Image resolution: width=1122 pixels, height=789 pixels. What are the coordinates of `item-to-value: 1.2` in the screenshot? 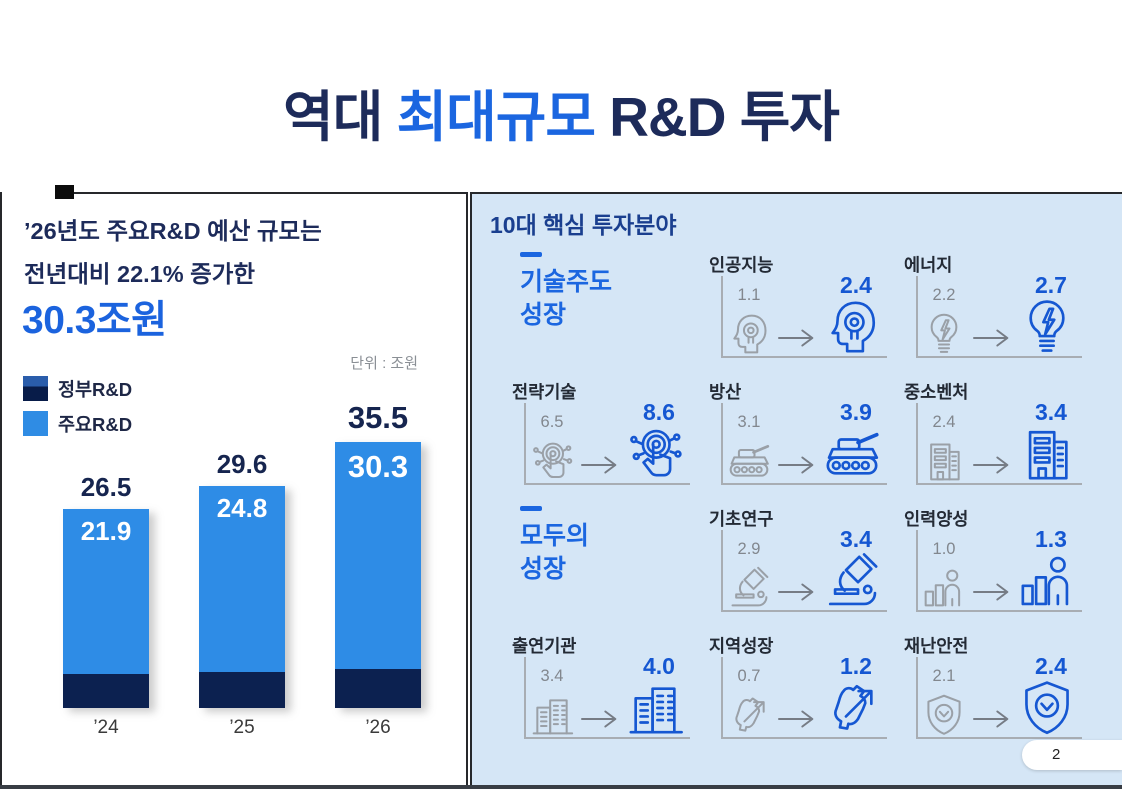 It's located at (856, 666).